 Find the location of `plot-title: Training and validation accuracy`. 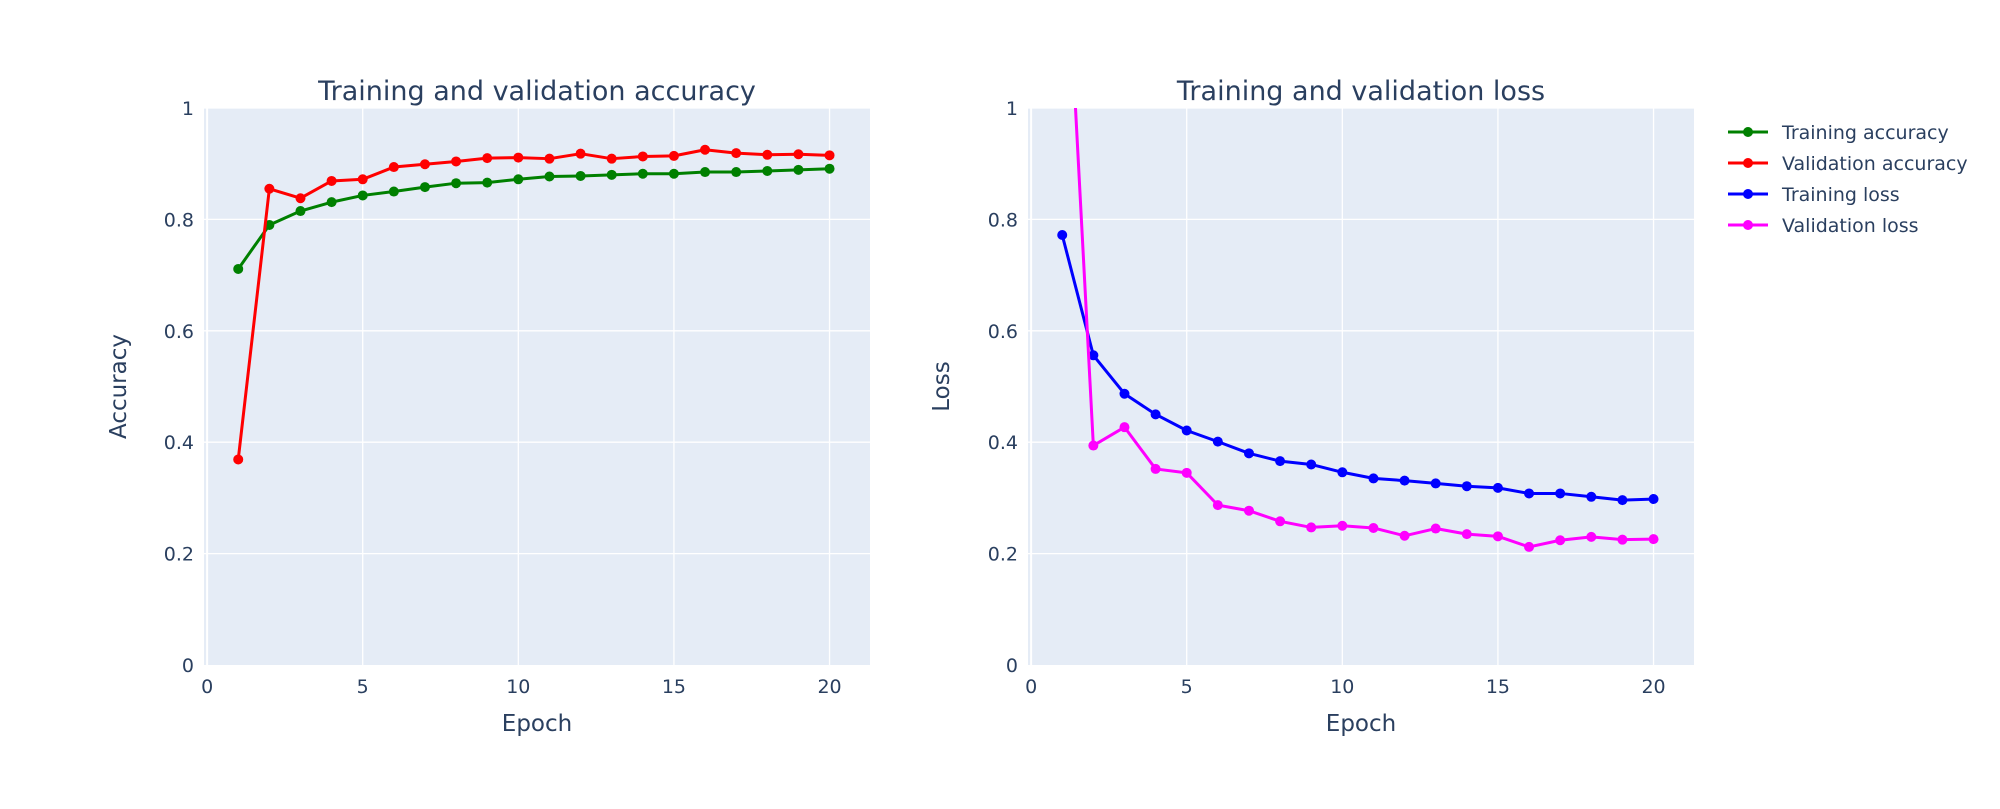

plot-title: Training and validation accuracy is located at coordinates (536, 91).